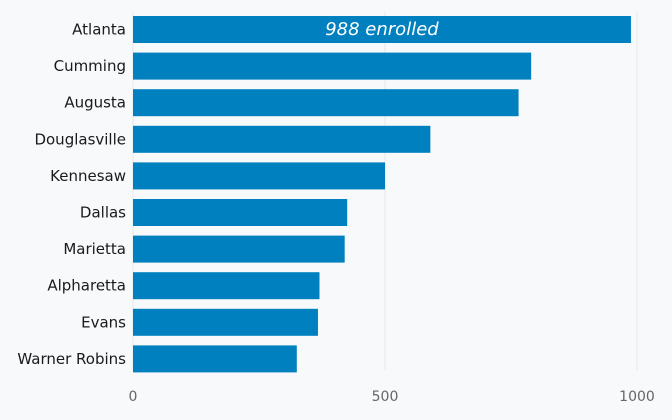 Image resolution: width=672 pixels, height=420 pixels. Describe the element at coordinates (80, 139) in the screenshot. I see `category-label: Douglasville` at that location.